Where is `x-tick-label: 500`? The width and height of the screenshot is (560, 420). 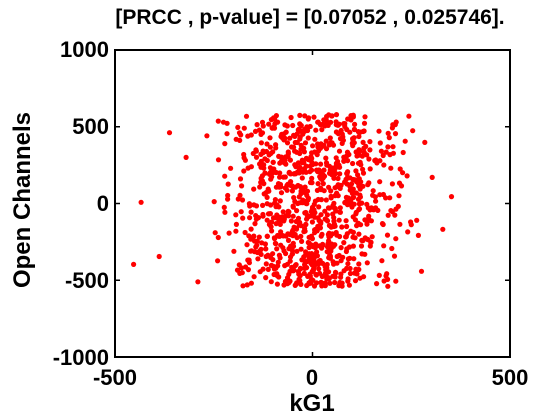 x-tick-label: 500 is located at coordinates (510, 377).